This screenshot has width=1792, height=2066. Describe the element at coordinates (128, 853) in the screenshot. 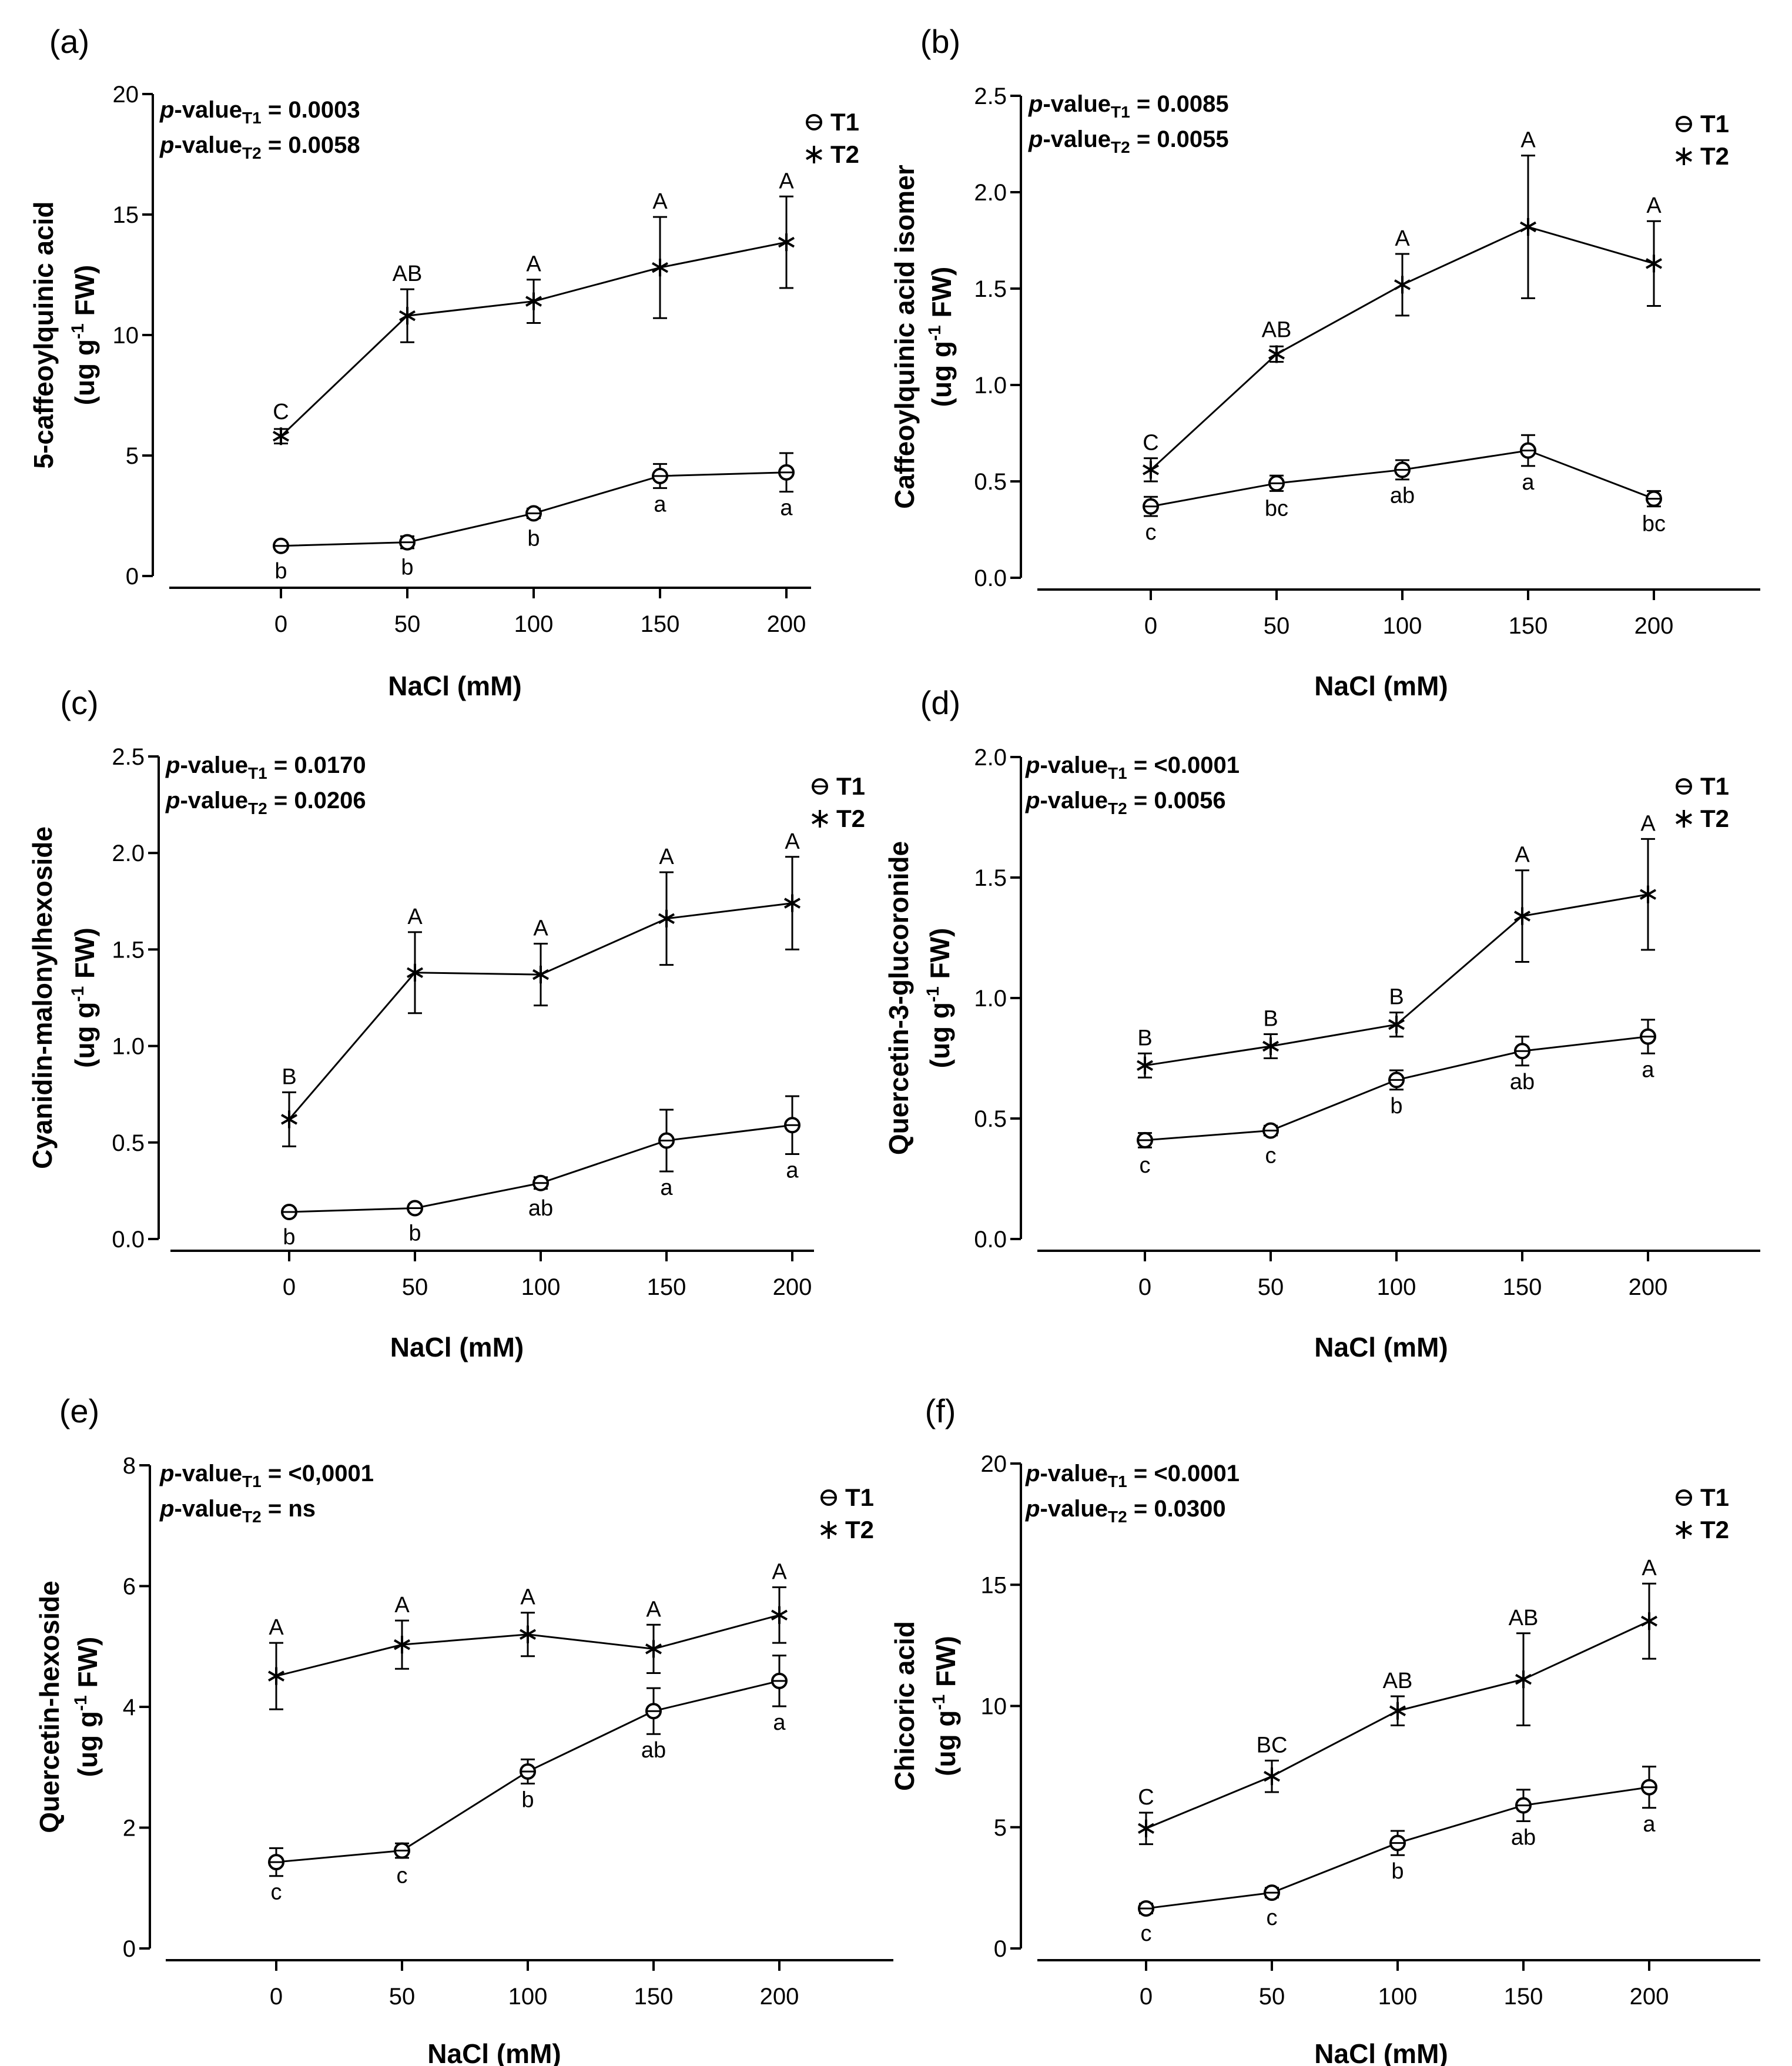

I see `y-tick-label: 2.0` at that location.